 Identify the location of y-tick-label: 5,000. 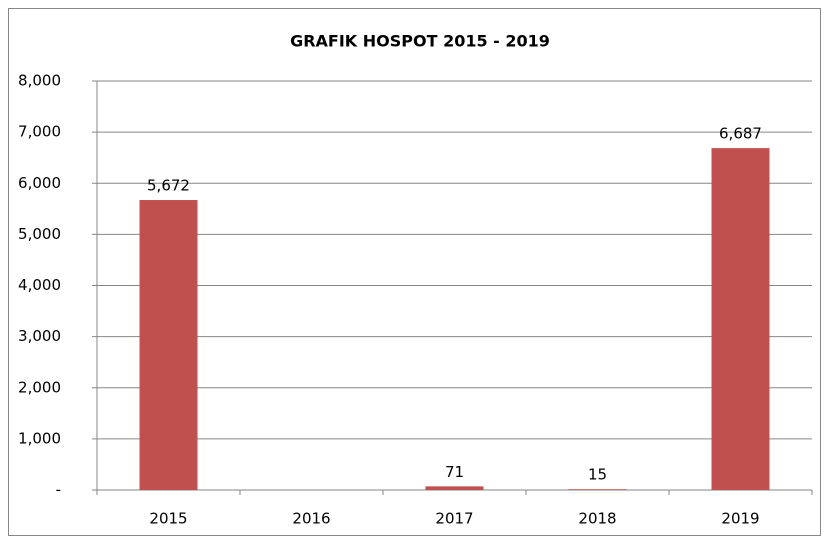
(39, 234).